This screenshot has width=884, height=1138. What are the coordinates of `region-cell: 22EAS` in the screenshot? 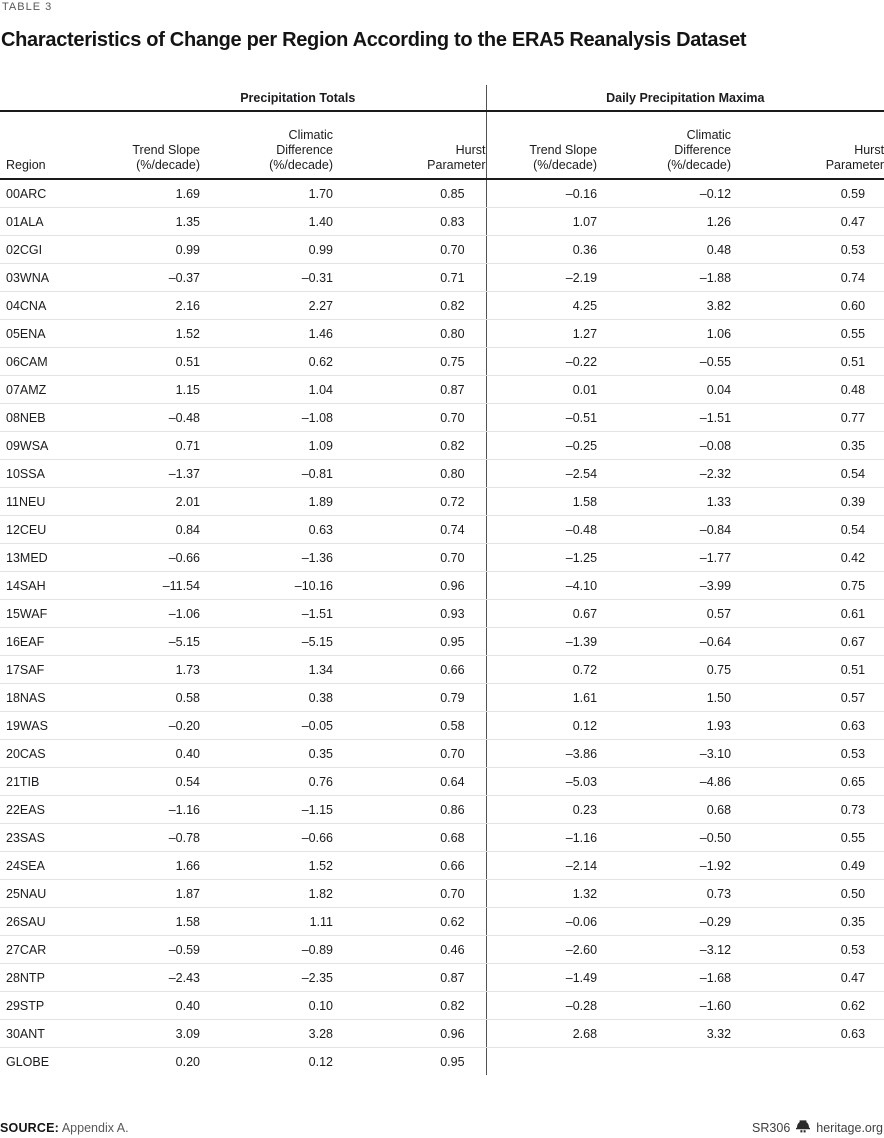 It's located at (55, 809).